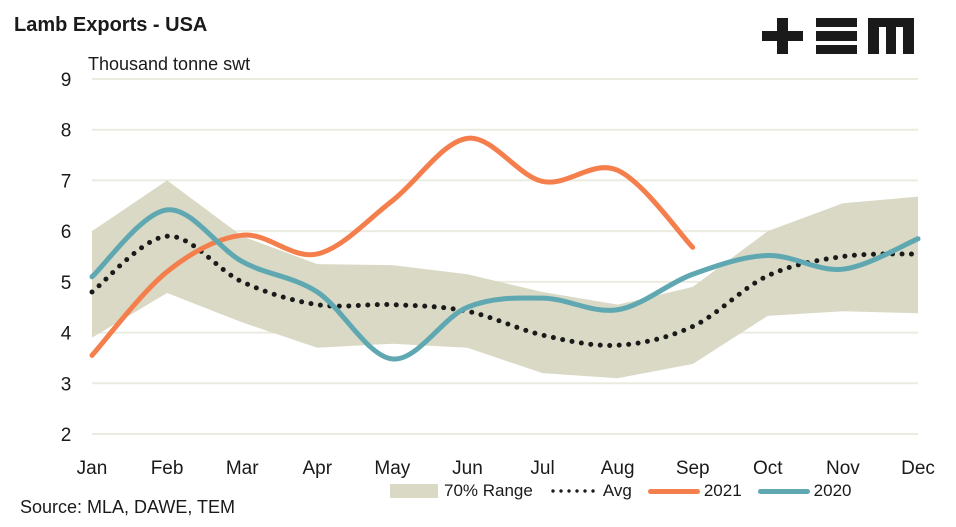 This screenshot has width=956, height=527. I want to click on legend-label-2021: 2021, so click(722, 490).